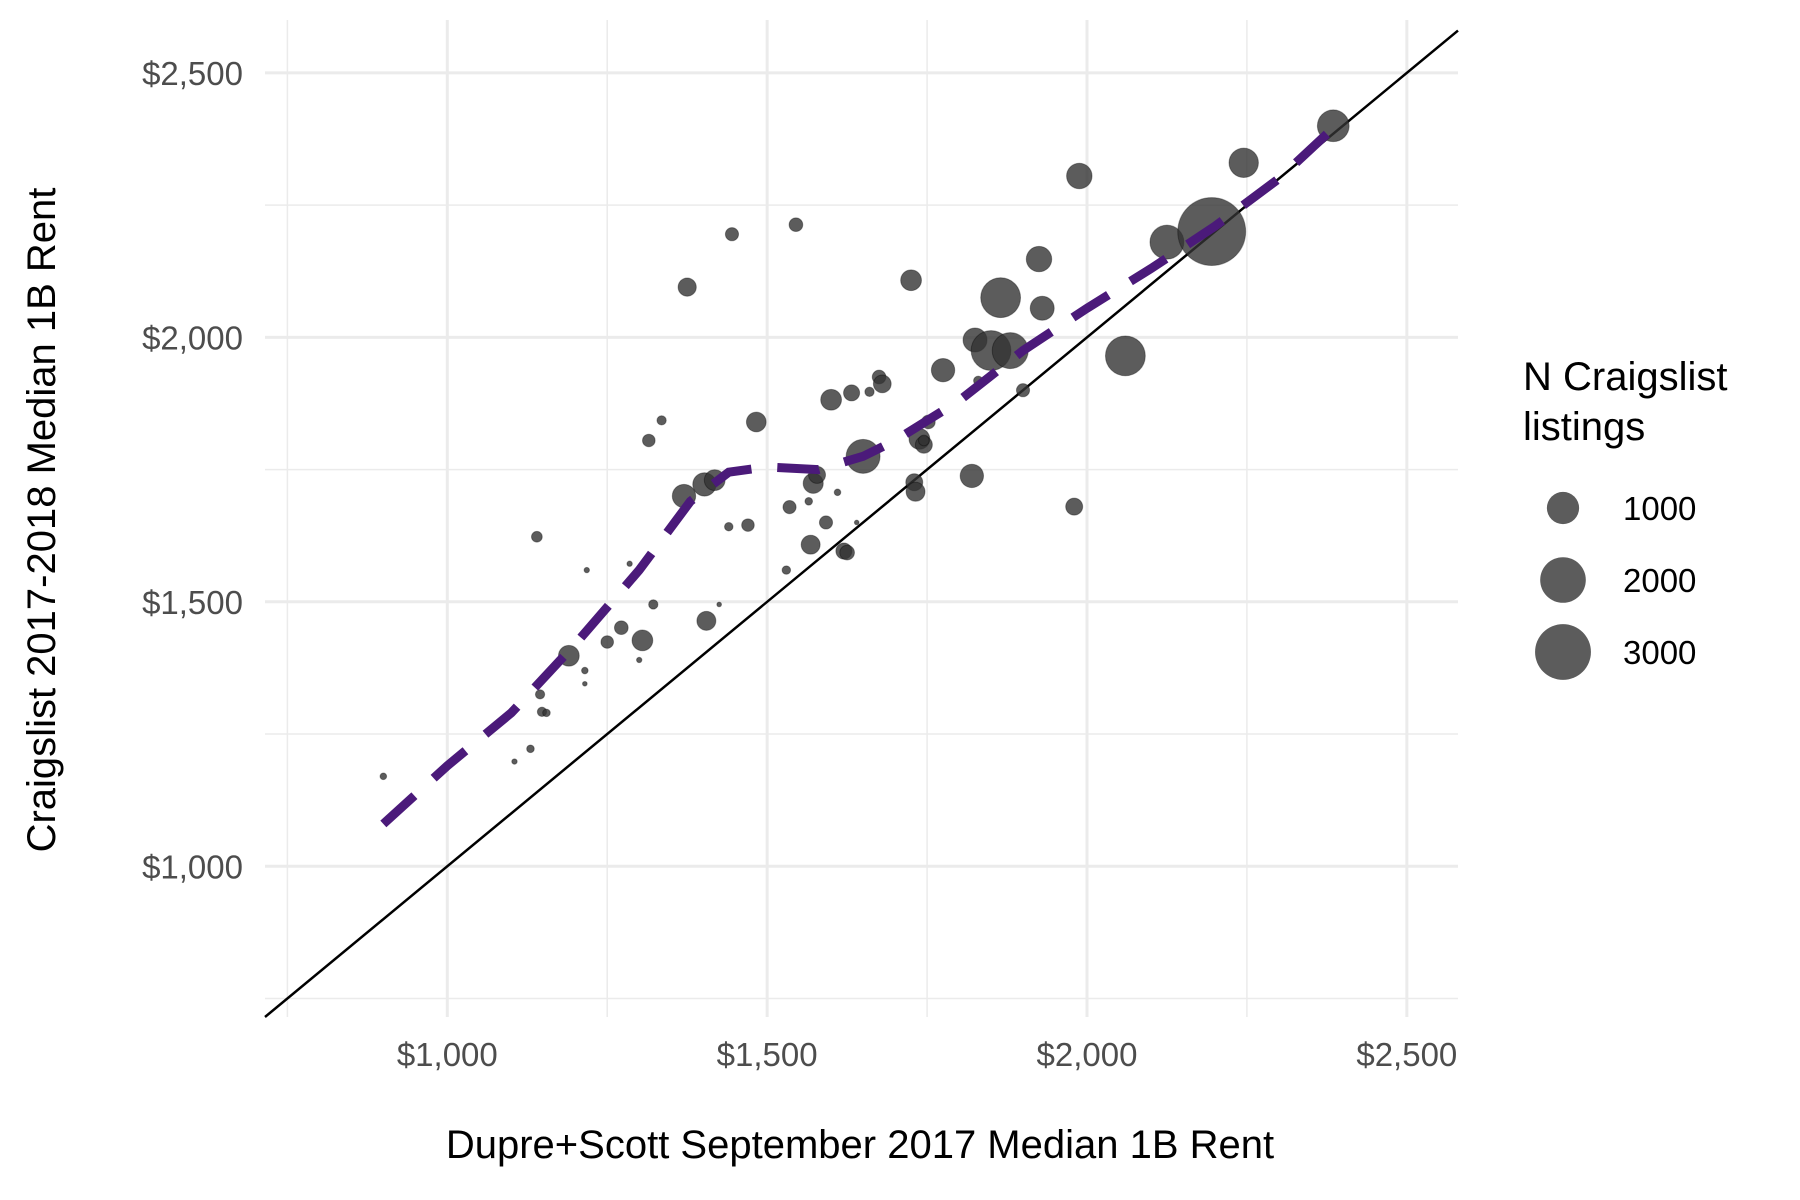 The height and width of the screenshot is (1200, 1800). I want to click on legend-label: 3000, so click(1659, 652).